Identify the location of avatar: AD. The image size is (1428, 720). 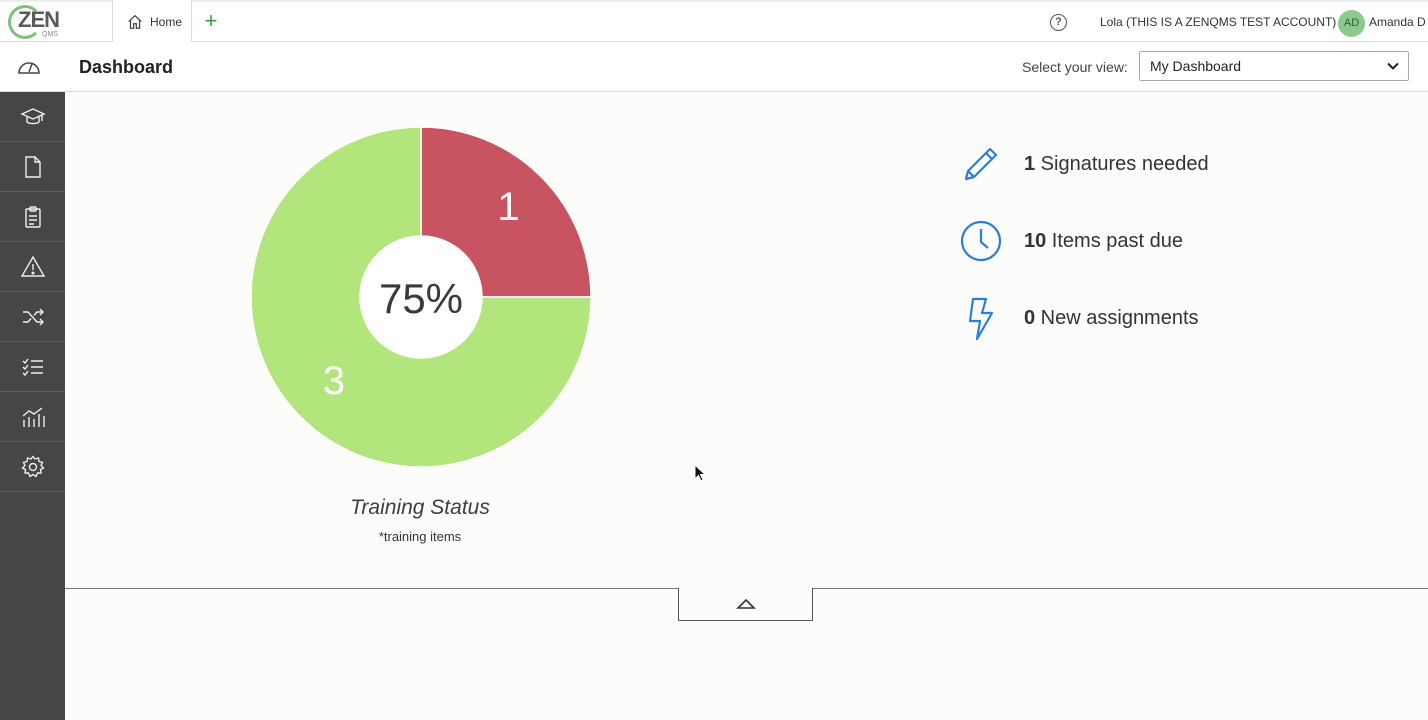
(1351, 23).